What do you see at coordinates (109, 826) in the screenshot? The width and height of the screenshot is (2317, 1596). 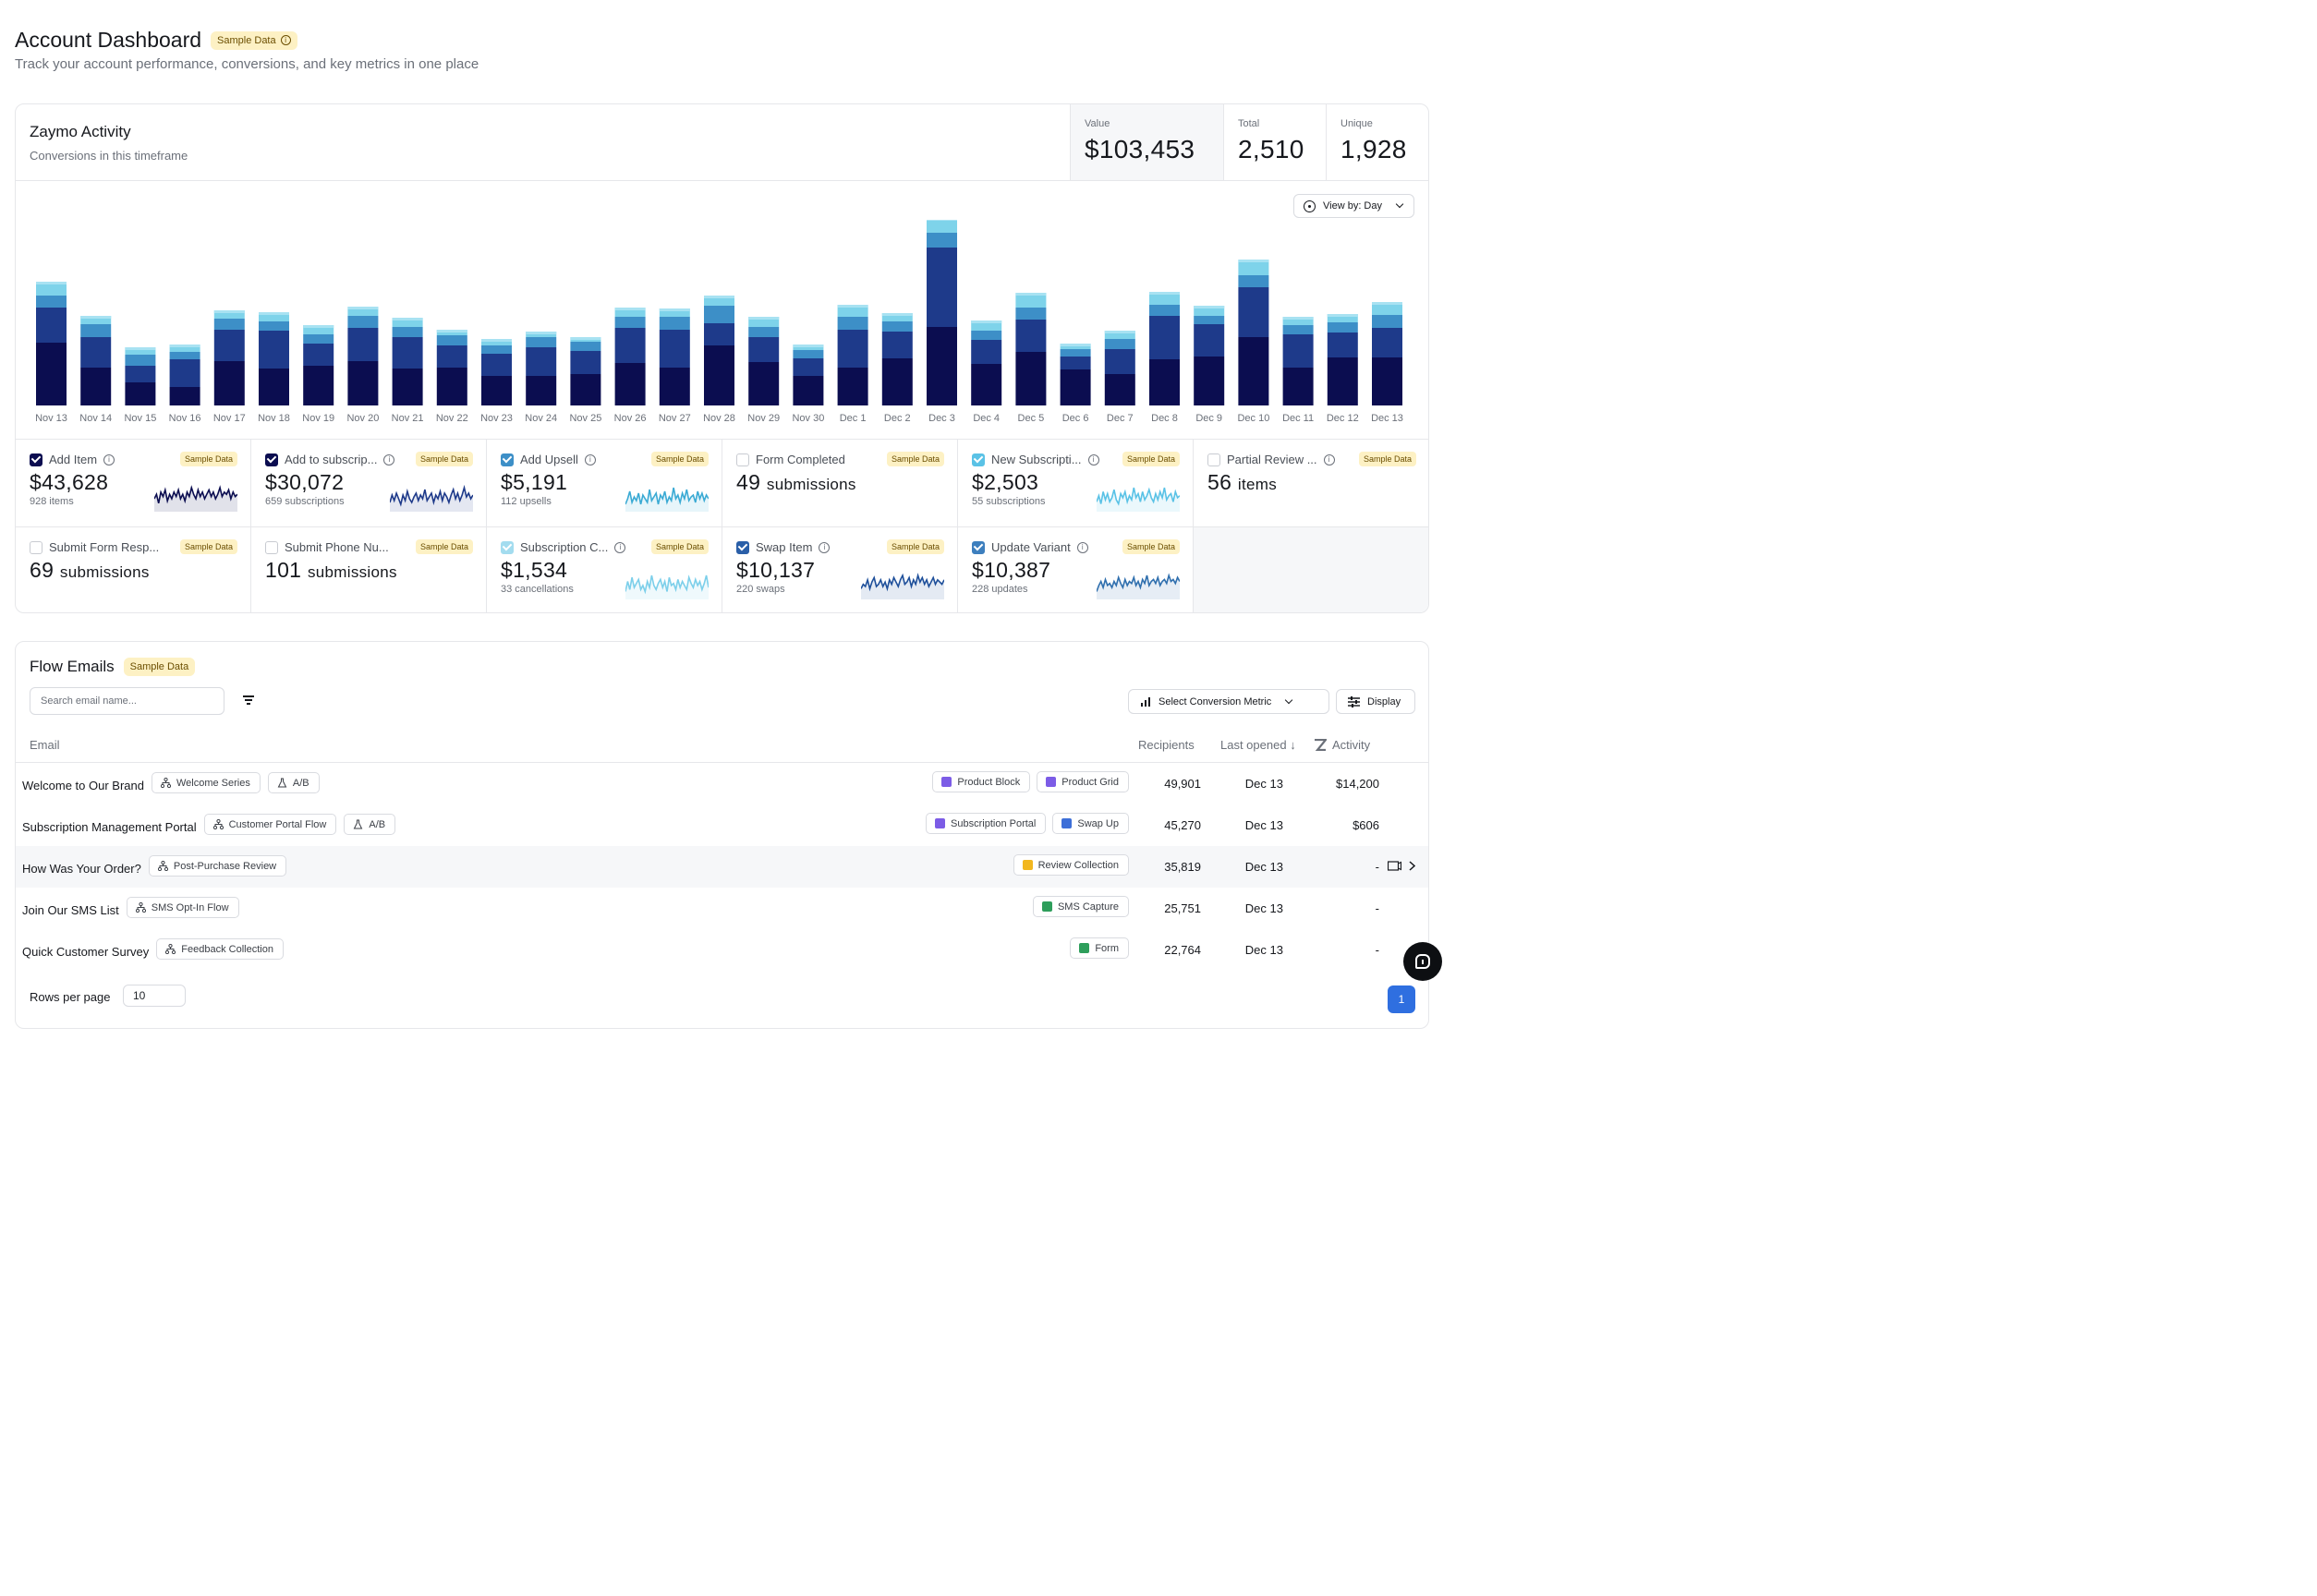 I see `email-name: Subscription Management Portal` at bounding box center [109, 826].